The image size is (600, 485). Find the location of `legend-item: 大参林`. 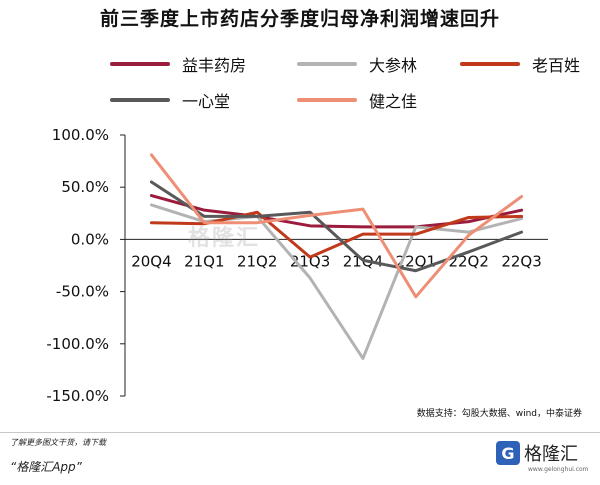

legend-item: 大参林 is located at coordinates (357, 64).